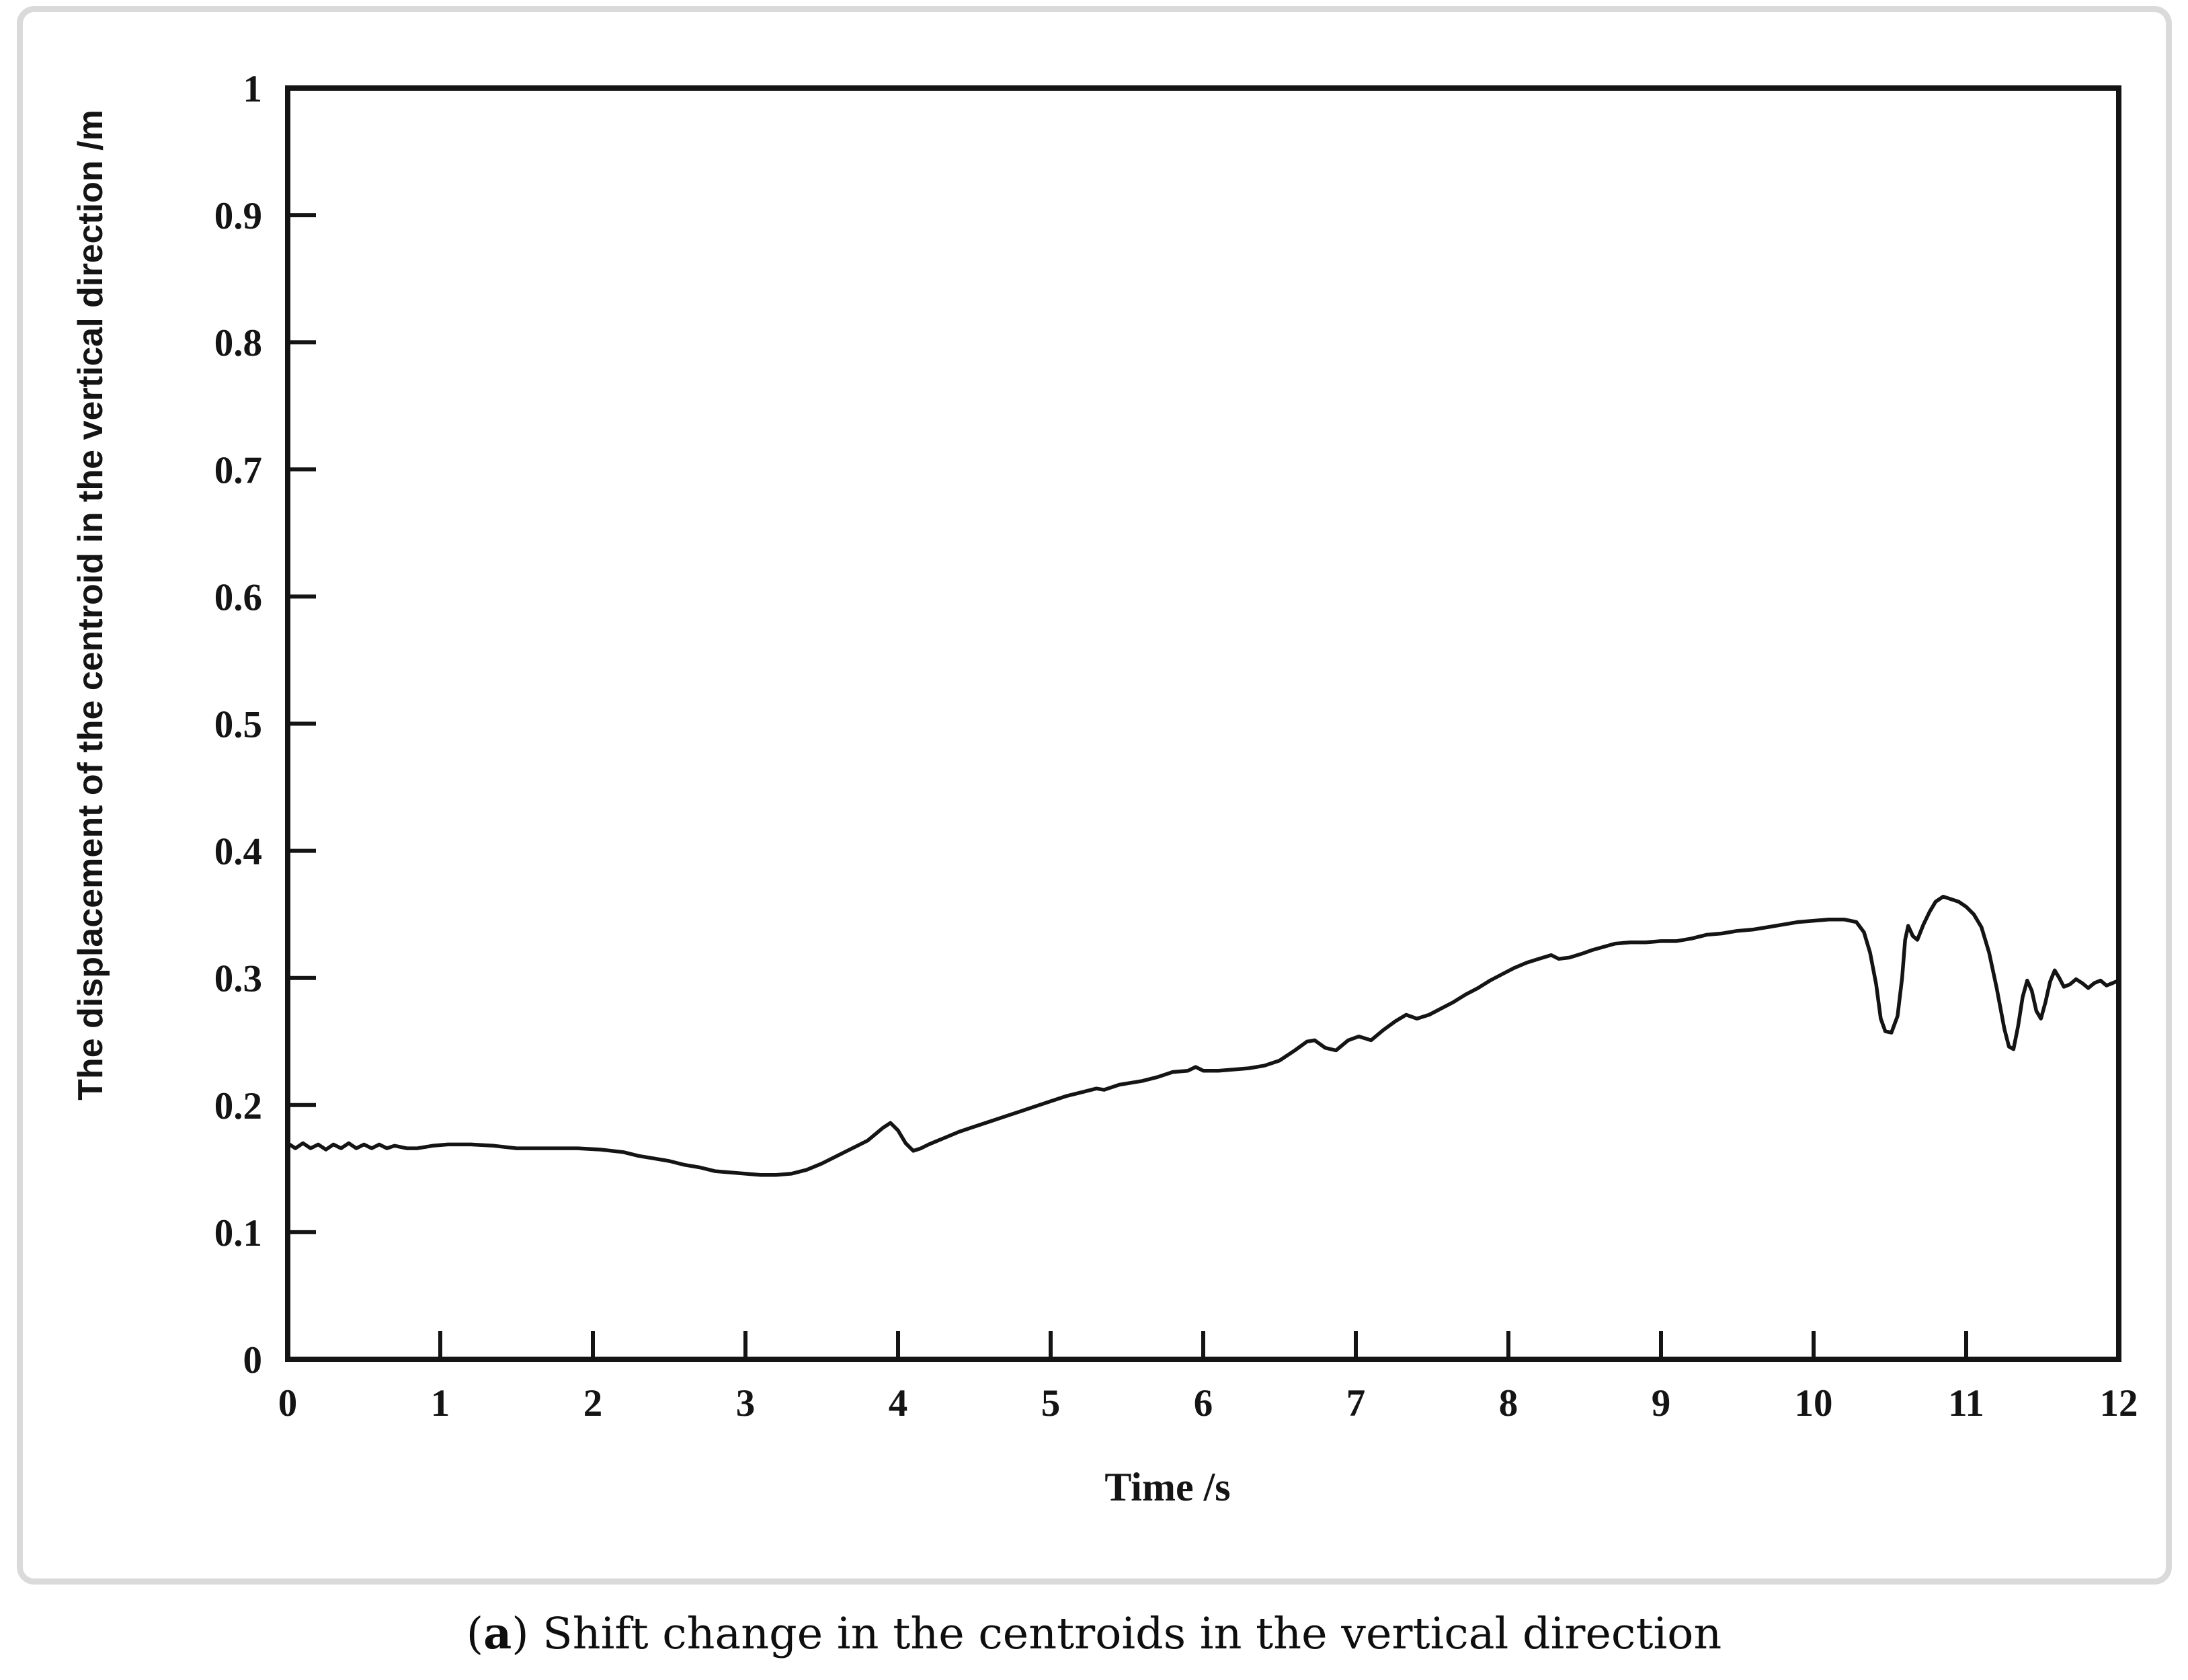  Describe the element at coordinates (1203, 1404) in the screenshot. I see `x-tick-label: 6` at that location.